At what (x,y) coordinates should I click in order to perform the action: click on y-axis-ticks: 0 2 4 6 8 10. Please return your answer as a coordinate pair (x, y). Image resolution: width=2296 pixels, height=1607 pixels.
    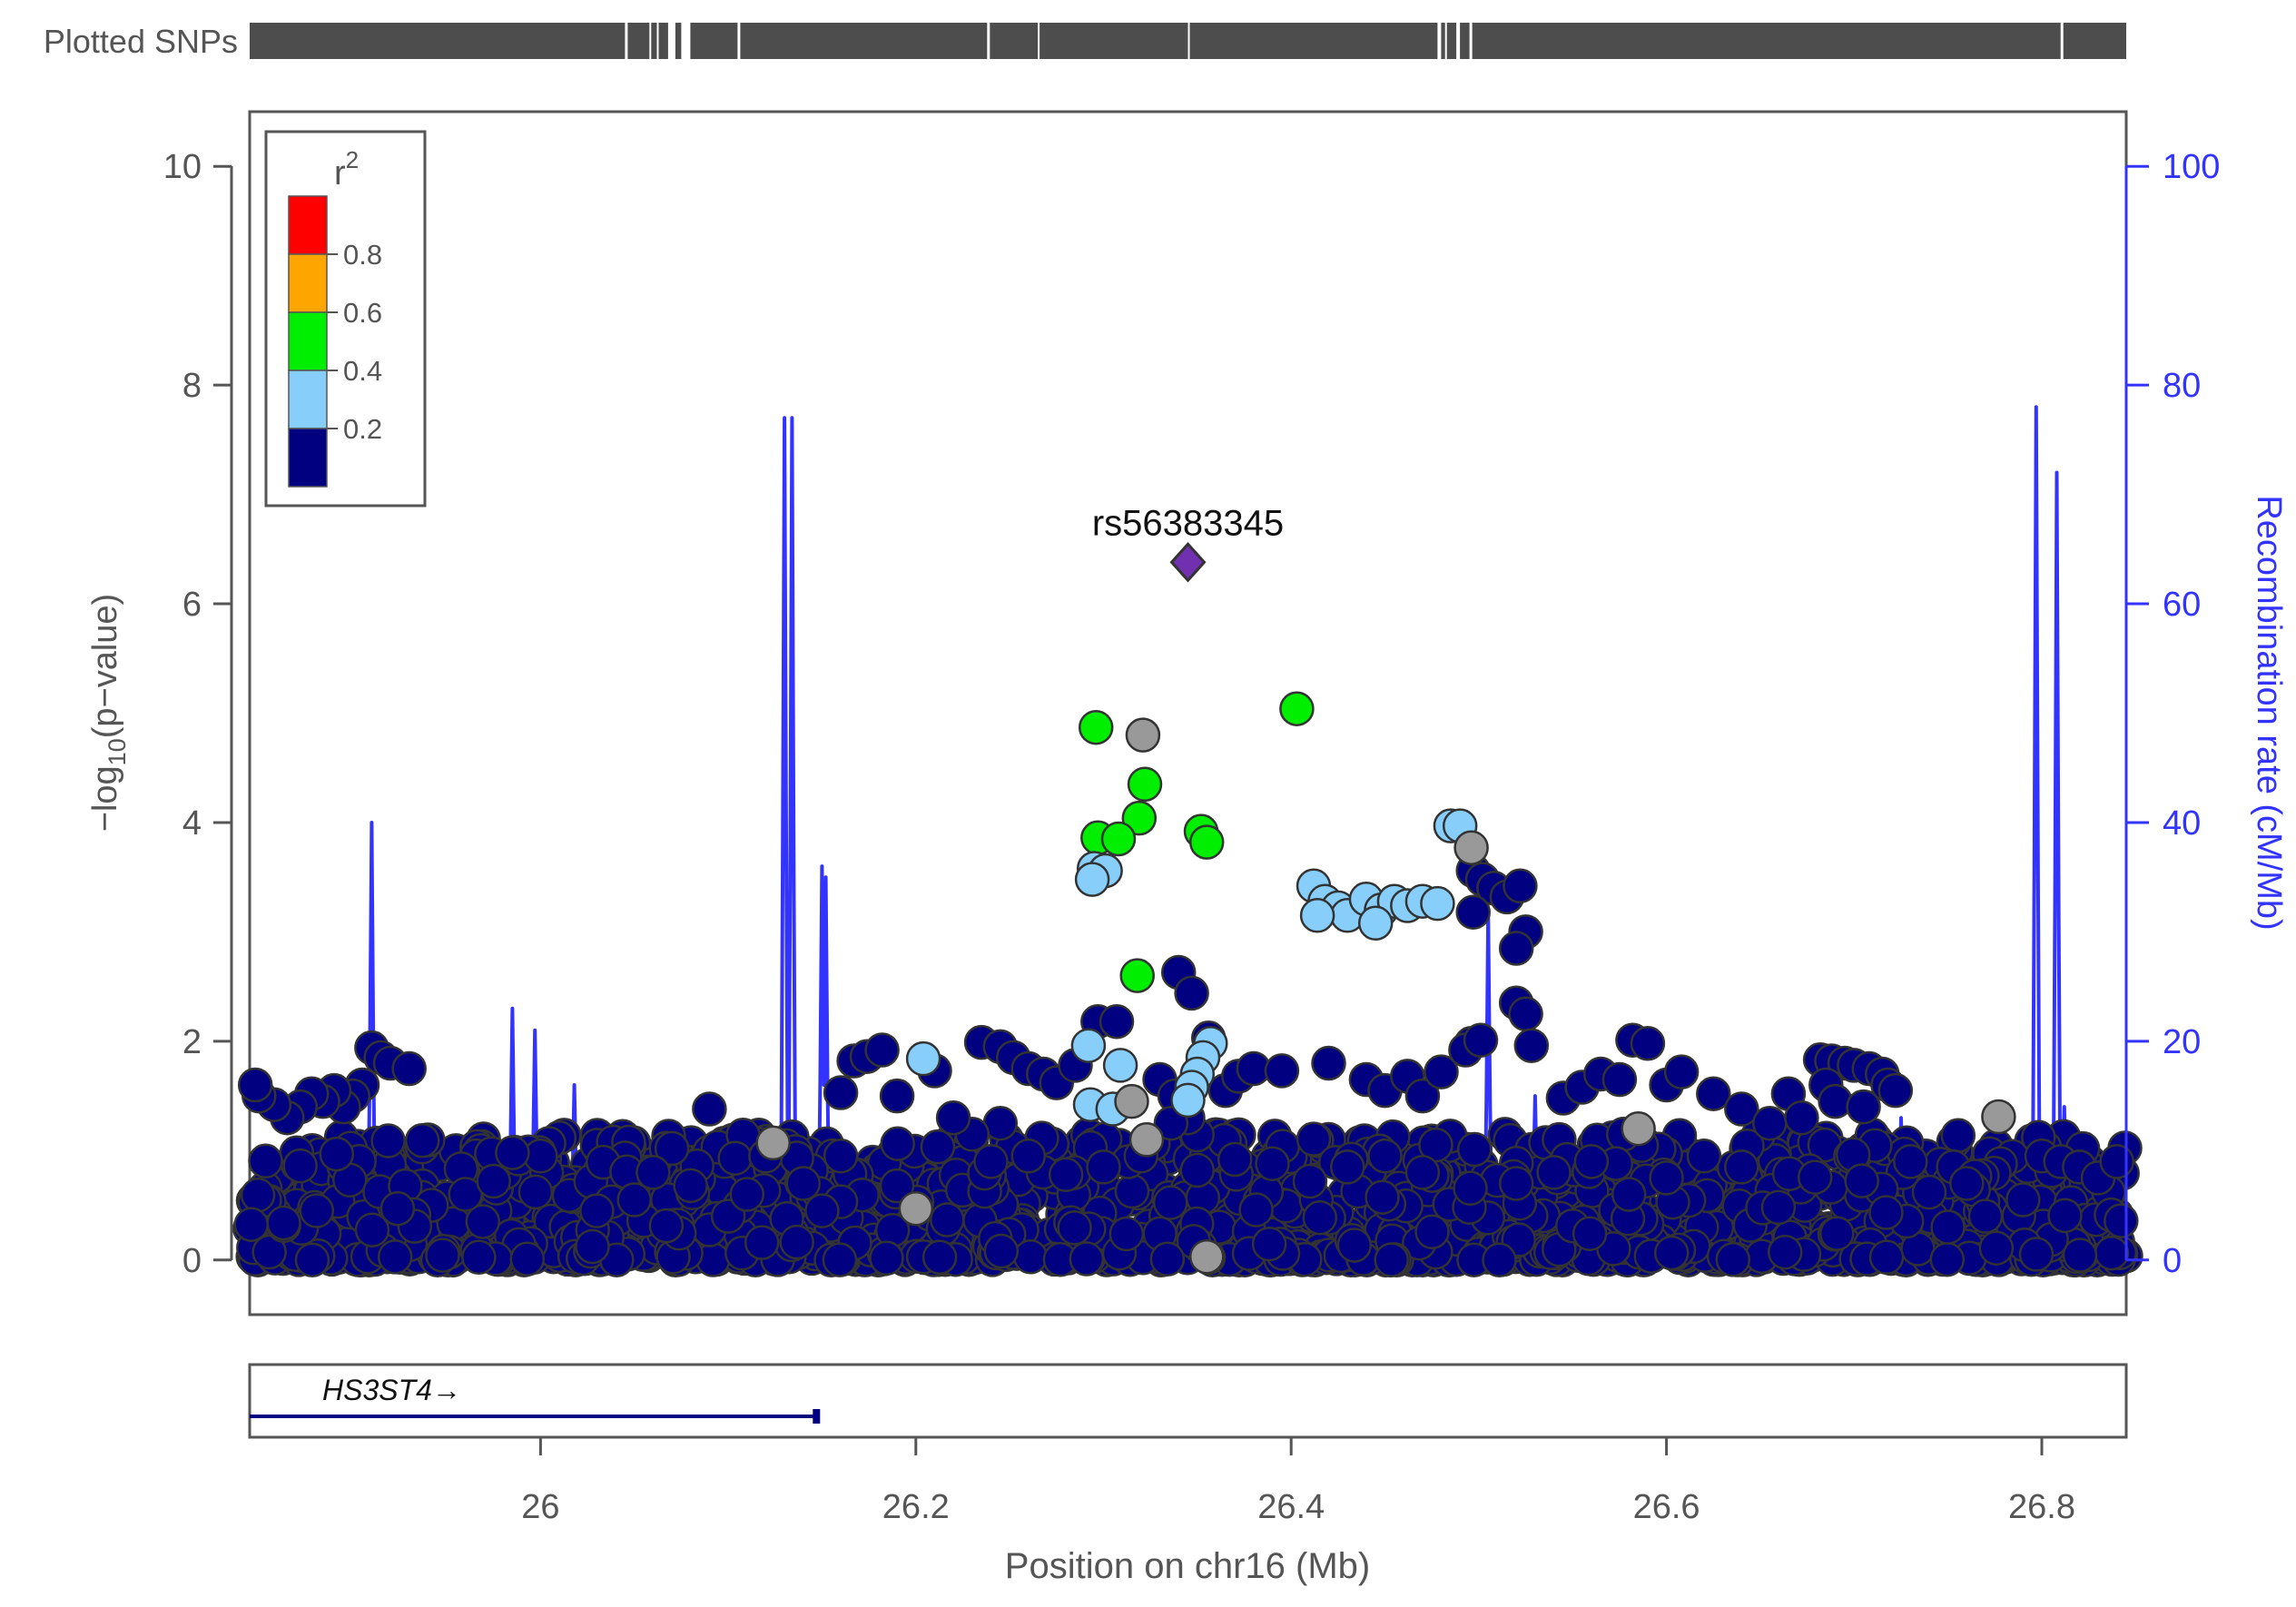
    Looking at the image, I should click on (197, 714).